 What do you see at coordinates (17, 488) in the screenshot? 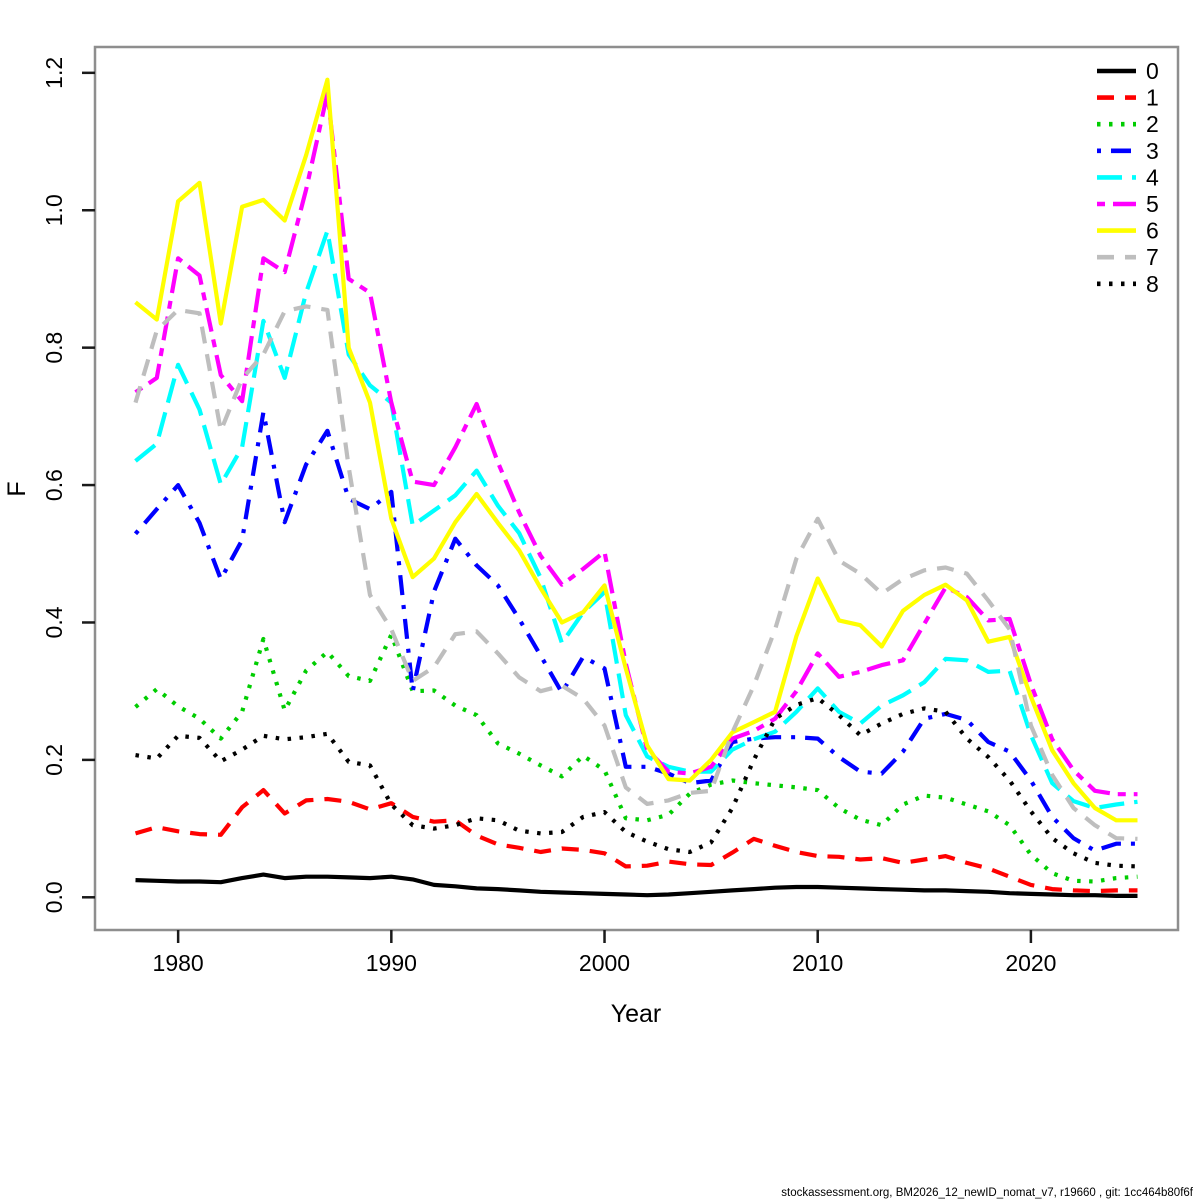
I see `y-axis-label: F` at bounding box center [17, 488].